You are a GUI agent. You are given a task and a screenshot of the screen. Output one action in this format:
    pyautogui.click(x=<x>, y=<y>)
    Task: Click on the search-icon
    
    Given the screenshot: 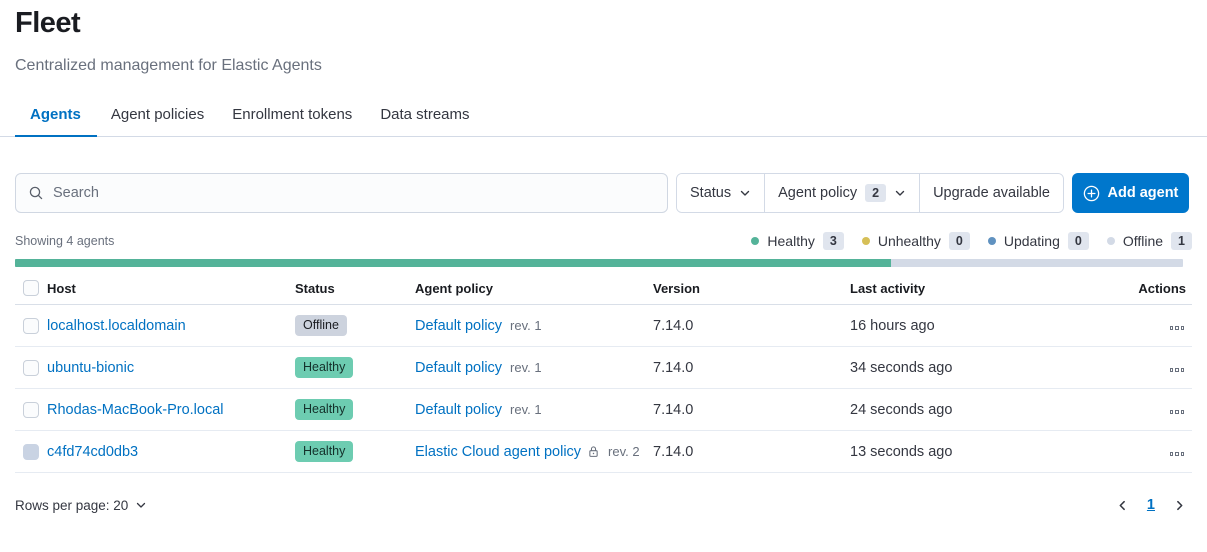 What is the action you would take?
    pyautogui.click(x=36, y=193)
    